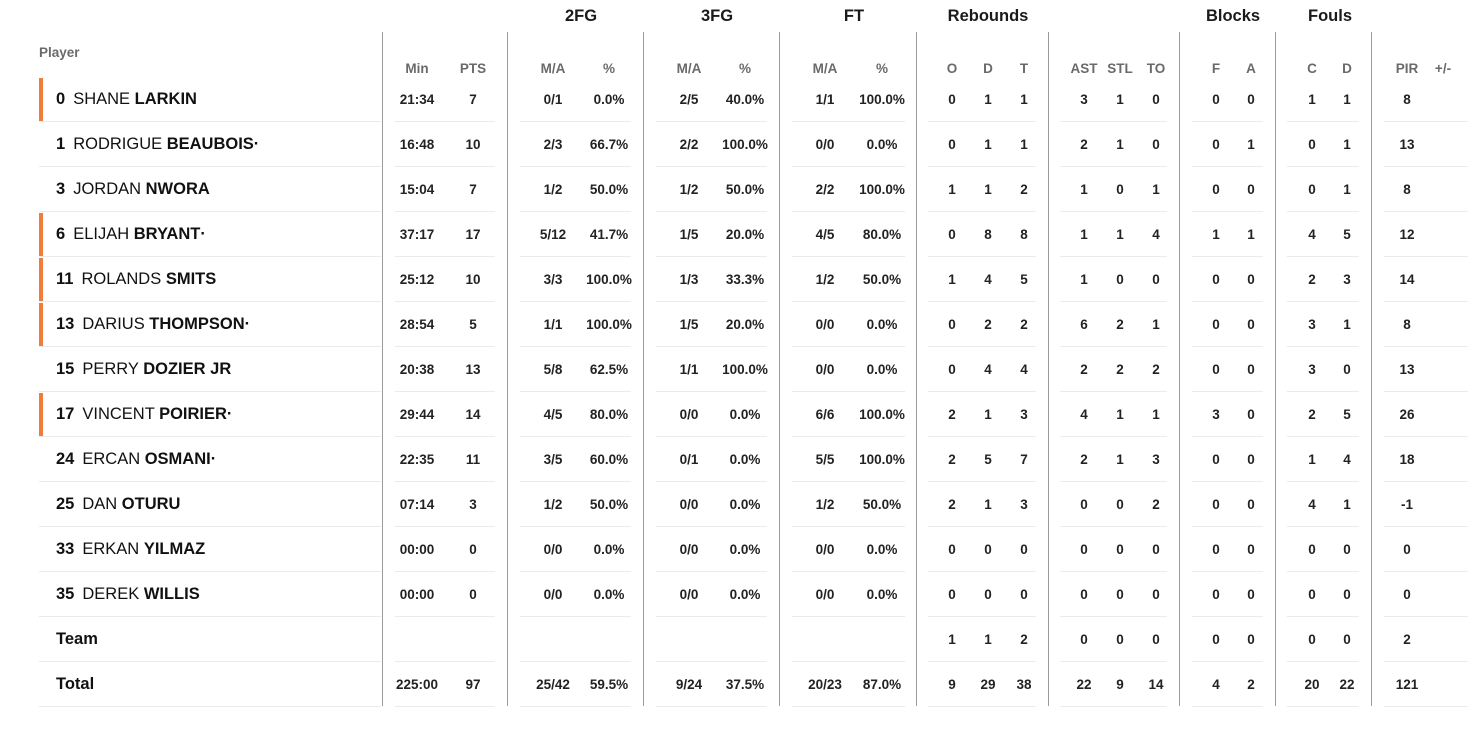 This screenshot has height=732, width=1473. Describe the element at coordinates (553, 234) in the screenshot. I see `stat-fg2-ma: 5/12` at that location.